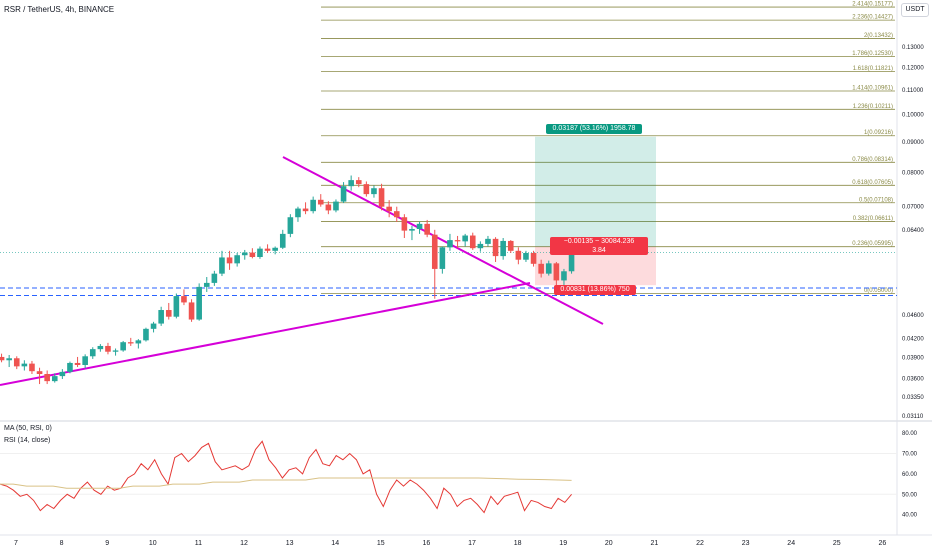  I want to click on rsi-axis-label: 40.00, so click(910, 516).